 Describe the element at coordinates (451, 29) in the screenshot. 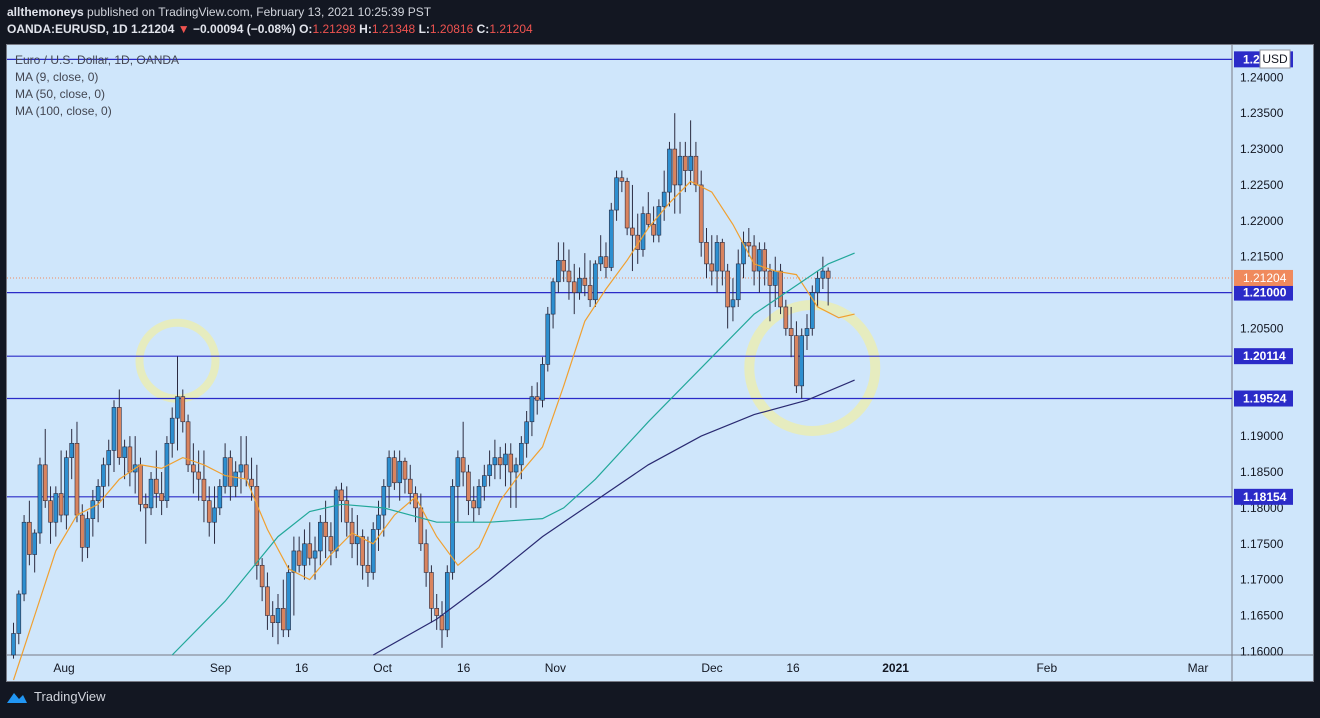

I see `low-value: 1.20816` at that location.